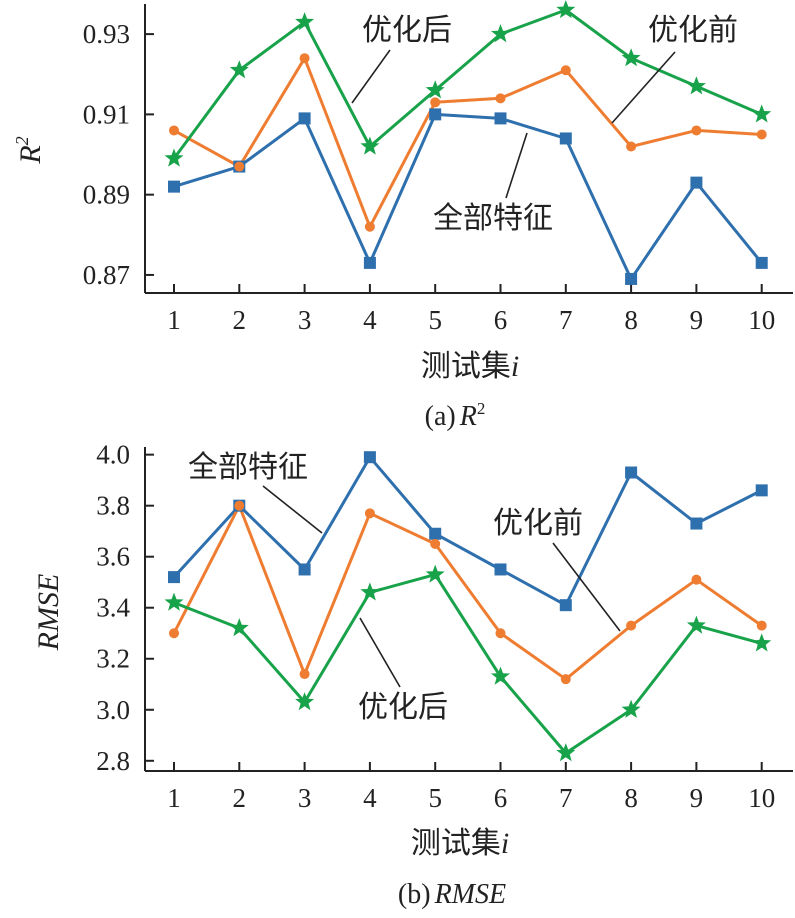  Describe the element at coordinates (30, 154) in the screenshot. I see `panel-a-y-title-var: R` at that location.